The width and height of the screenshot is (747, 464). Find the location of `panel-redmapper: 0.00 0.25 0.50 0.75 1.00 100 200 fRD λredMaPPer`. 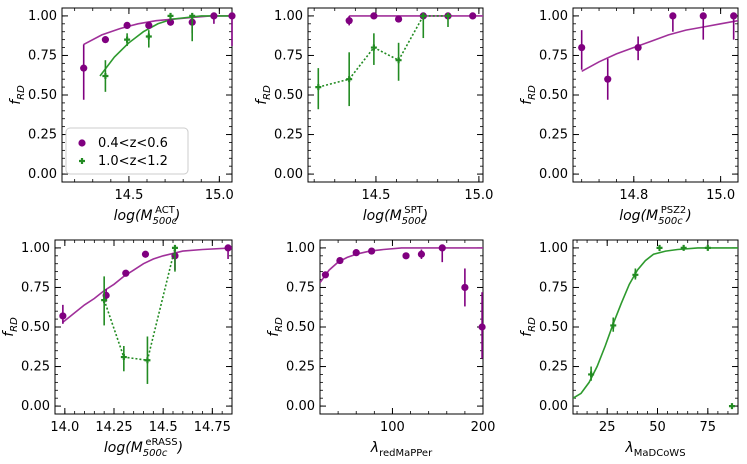

panel-redmapper: 0.00 0.25 0.50 0.75 1.00 100 200 fRD λredMaPPer is located at coordinates (381, 349).